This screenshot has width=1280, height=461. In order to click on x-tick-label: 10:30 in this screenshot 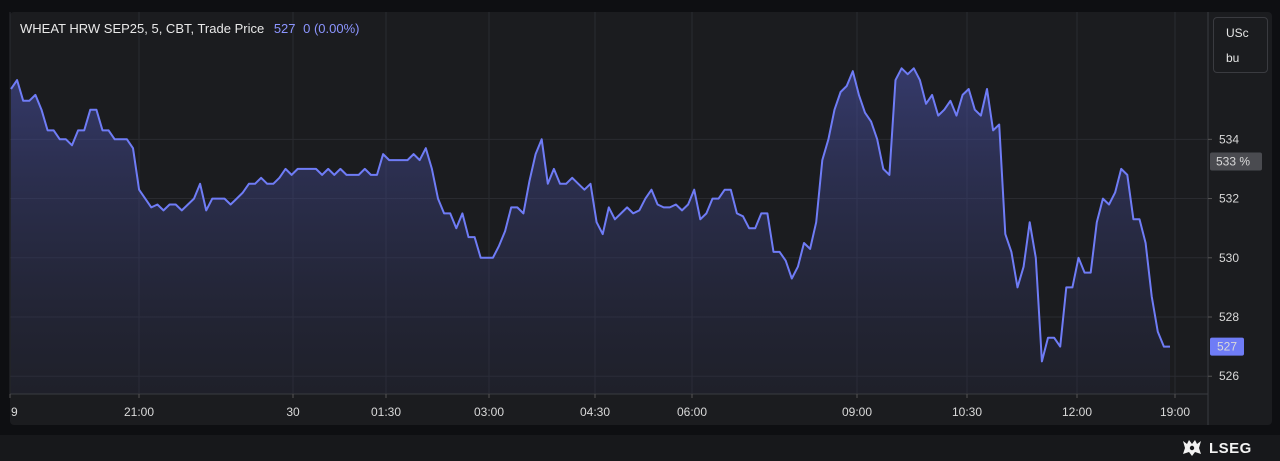, I will do `click(967, 412)`.